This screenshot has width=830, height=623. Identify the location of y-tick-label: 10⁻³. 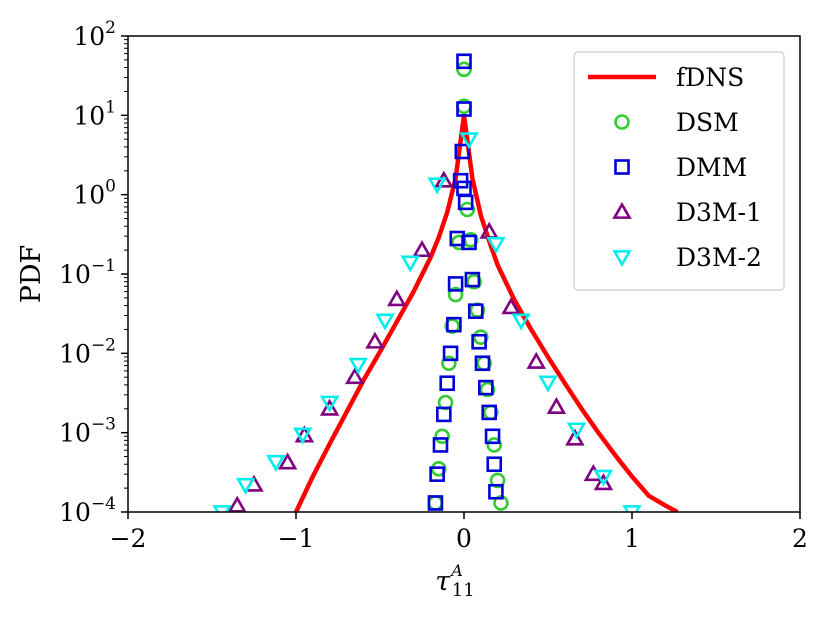
(87, 431).